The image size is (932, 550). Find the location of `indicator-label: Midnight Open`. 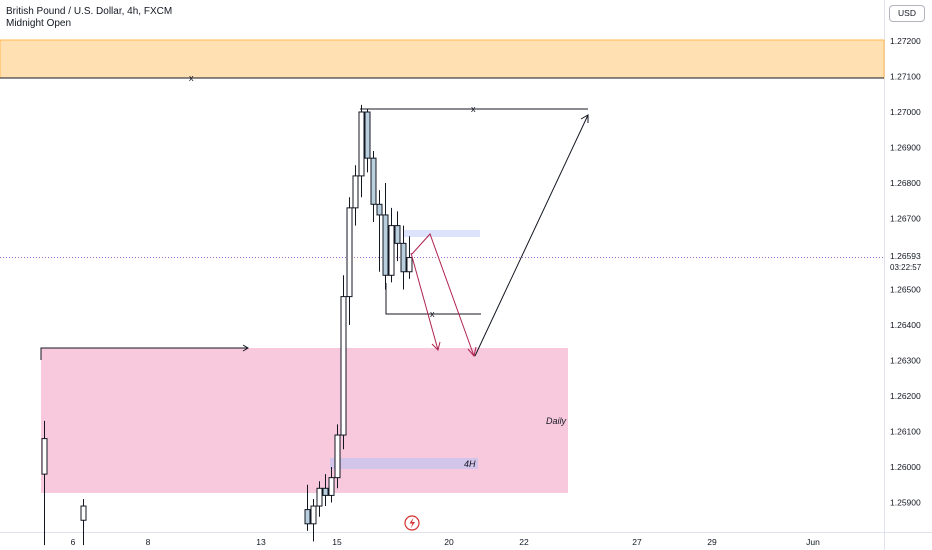

indicator-label: Midnight Open is located at coordinates (39, 23).